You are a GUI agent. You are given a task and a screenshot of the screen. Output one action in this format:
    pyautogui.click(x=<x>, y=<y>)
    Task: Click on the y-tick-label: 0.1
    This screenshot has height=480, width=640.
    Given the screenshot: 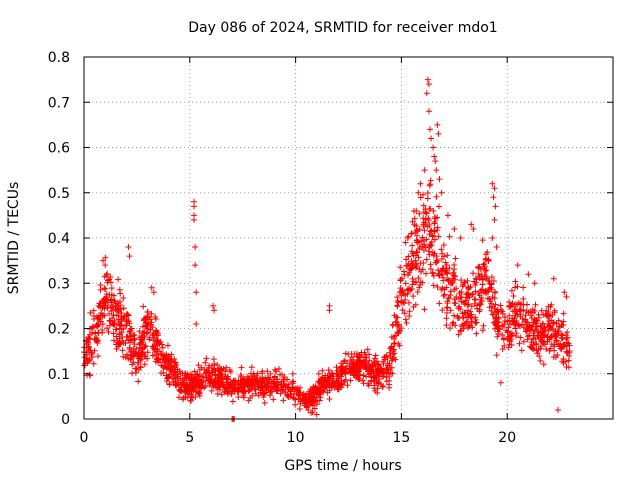 What is the action you would take?
    pyautogui.click(x=59, y=375)
    